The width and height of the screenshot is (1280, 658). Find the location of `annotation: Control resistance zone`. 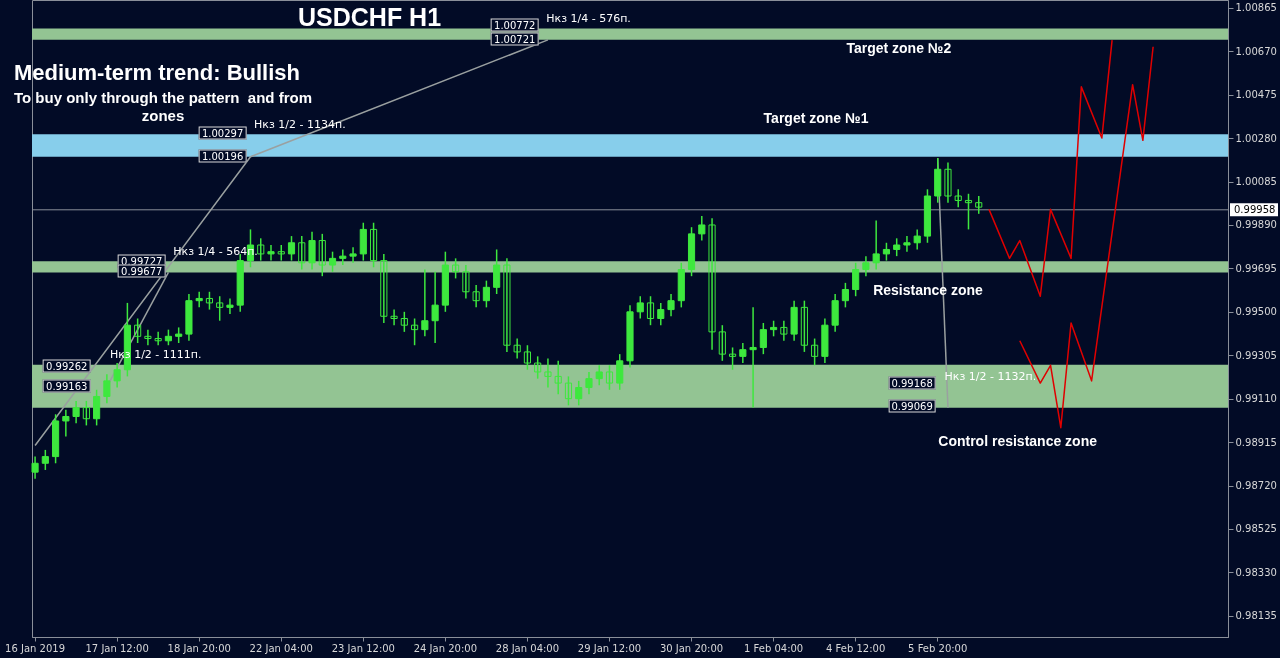

annotation: Control resistance zone is located at coordinates (1017, 441).